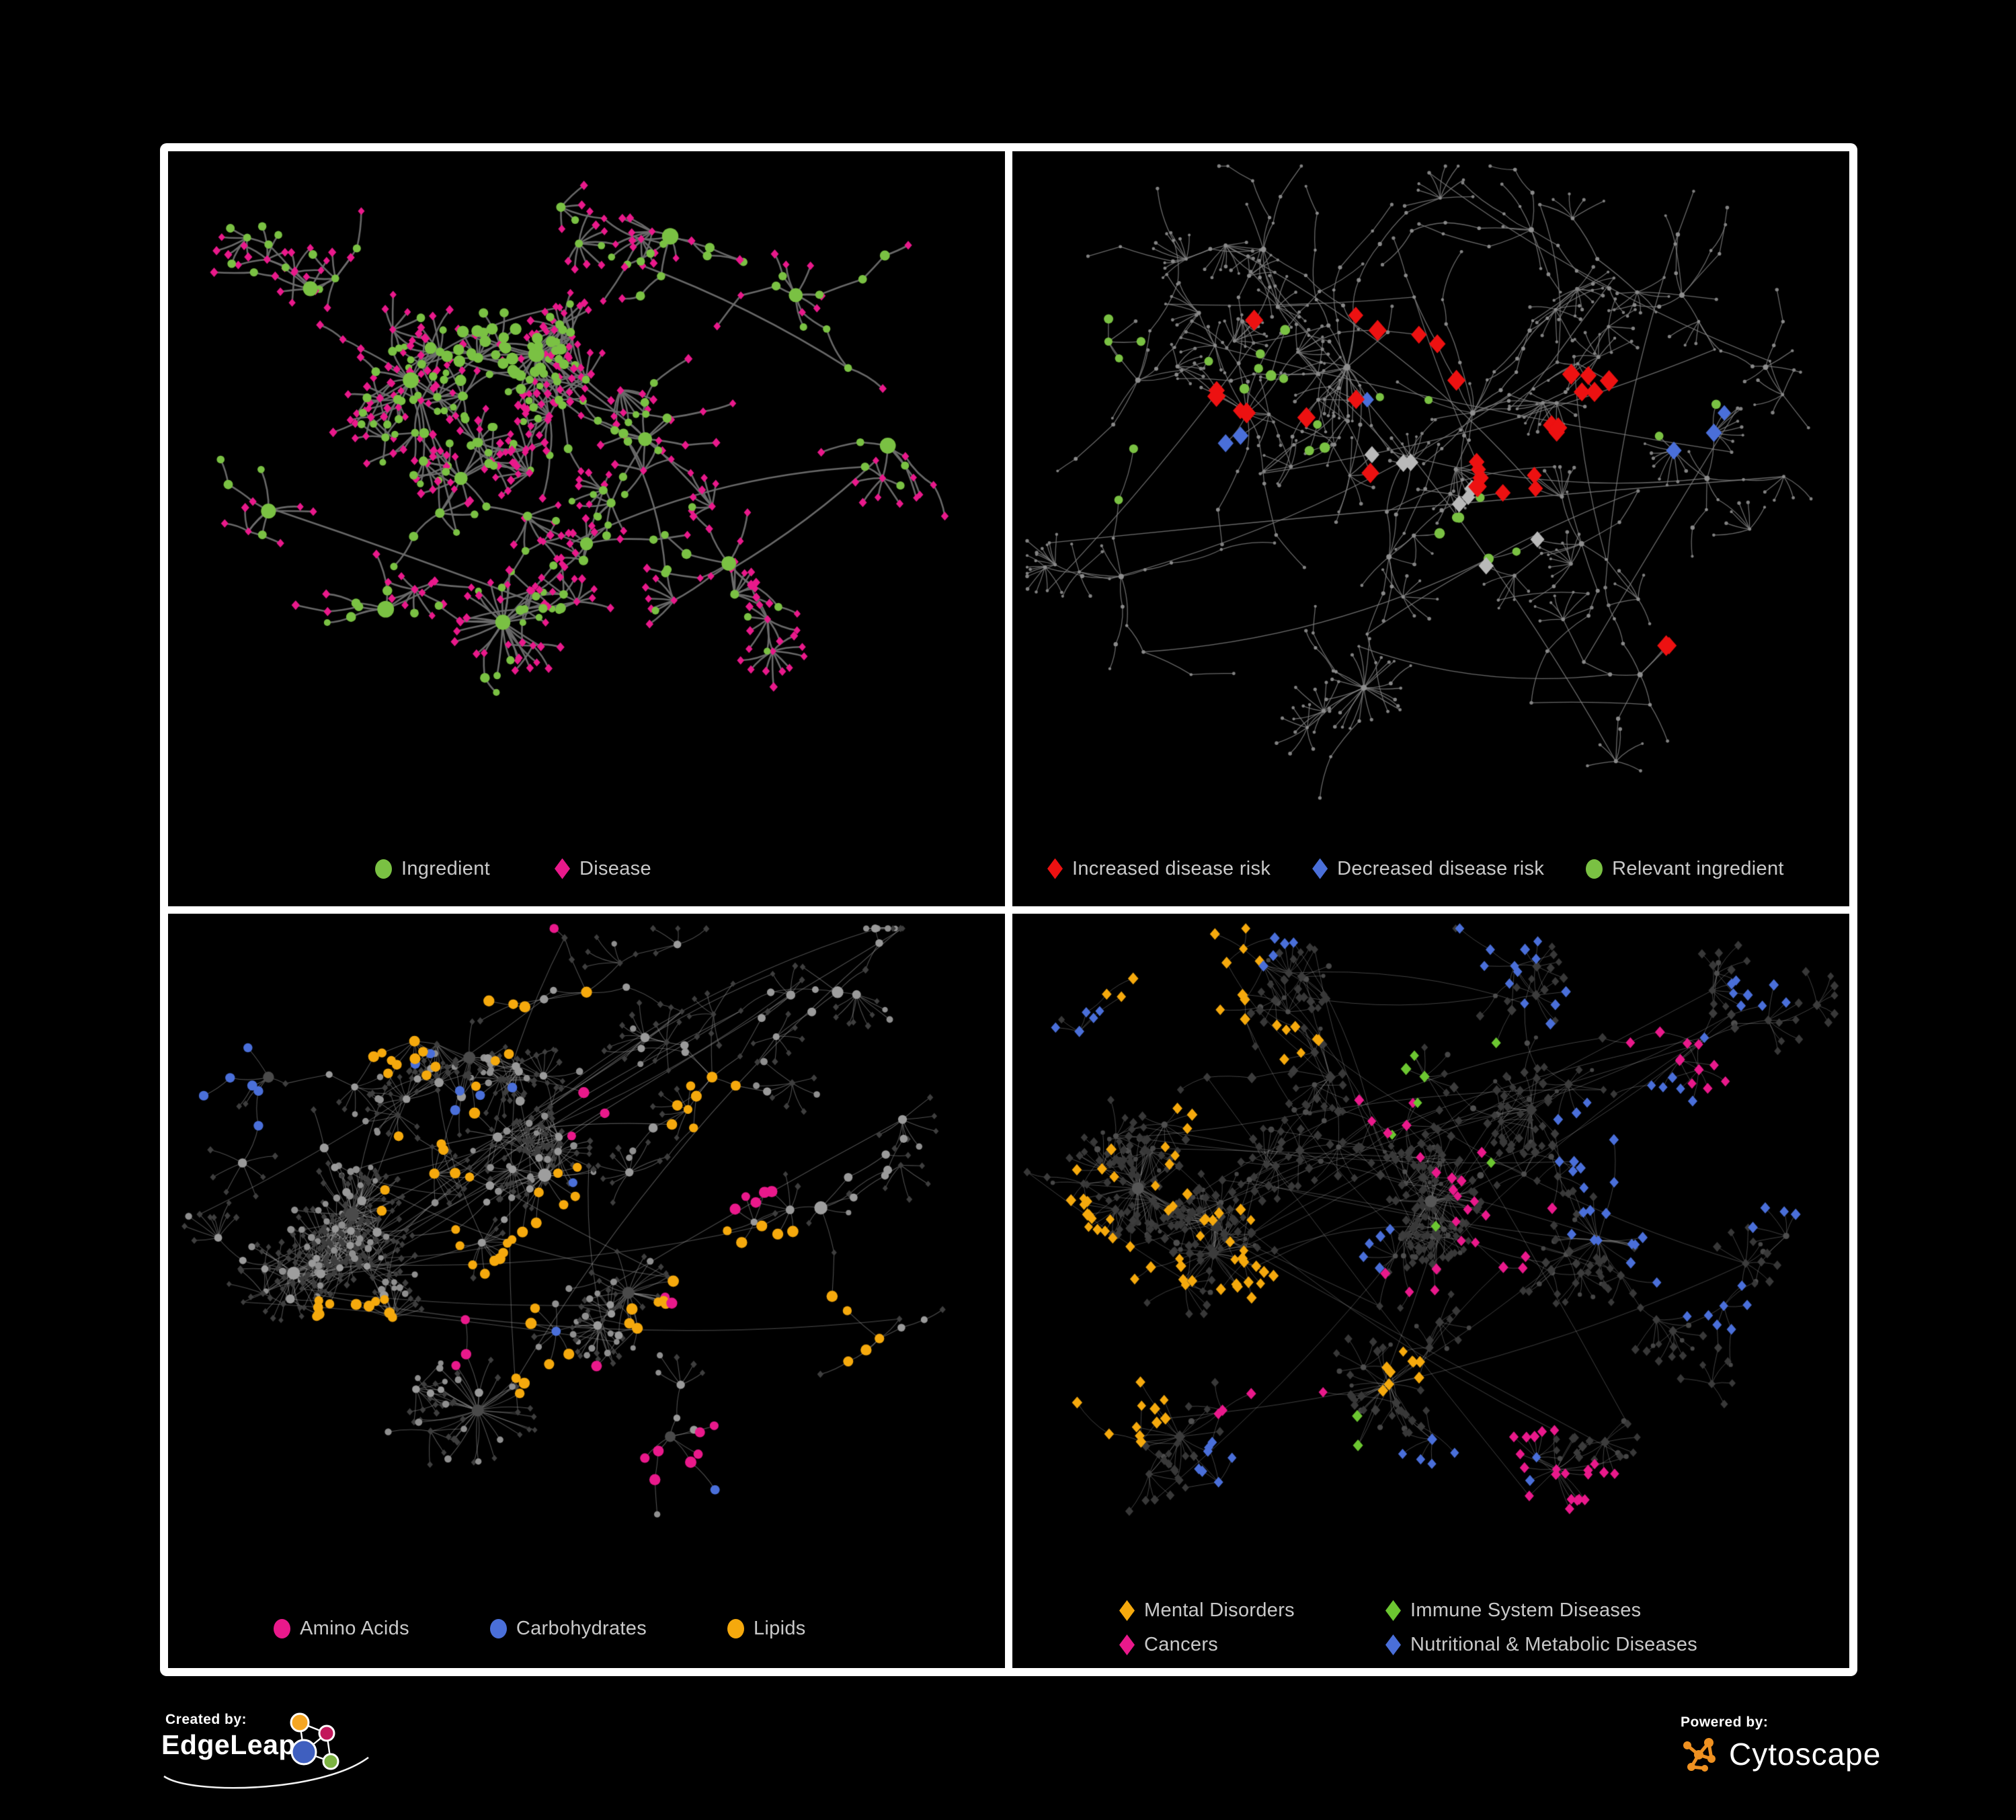 Image resolution: width=2016 pixels, height=1820 pixels. Describe the element at coordinates (1699, 1755) in the screenshot. I see `cytoscape-network-icon` at that location.